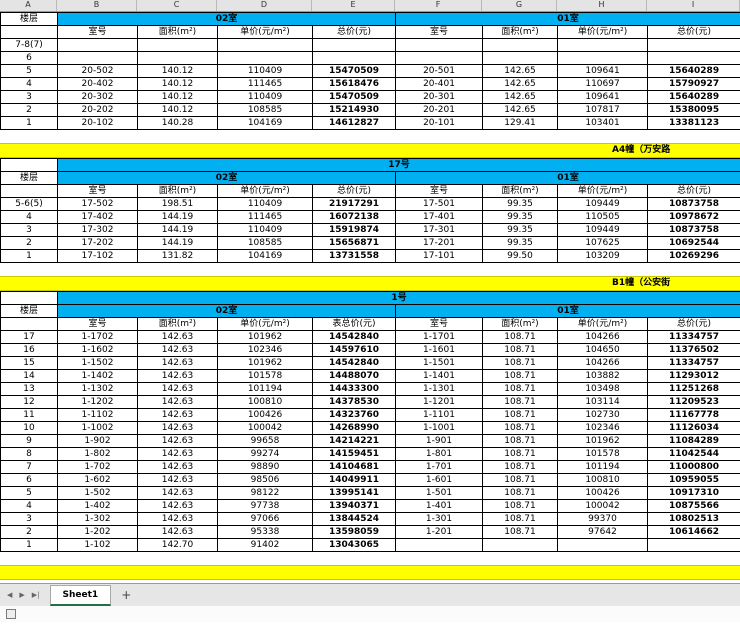 Image resolution: width=740 pixels, height=639 pixels. Describe the element at coordinates (602, 480) in the screenshot. I see `data-cell: 100810` at that location.